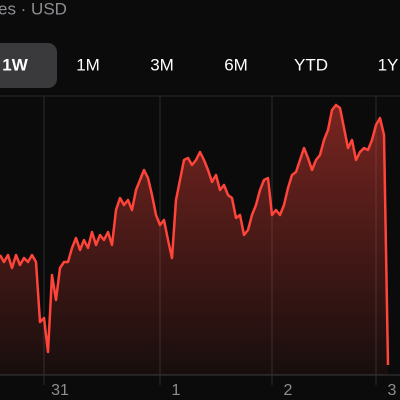 The width and height of the screenshot is (400, 400). I want to click on tab: YTD, so click(311, 64).